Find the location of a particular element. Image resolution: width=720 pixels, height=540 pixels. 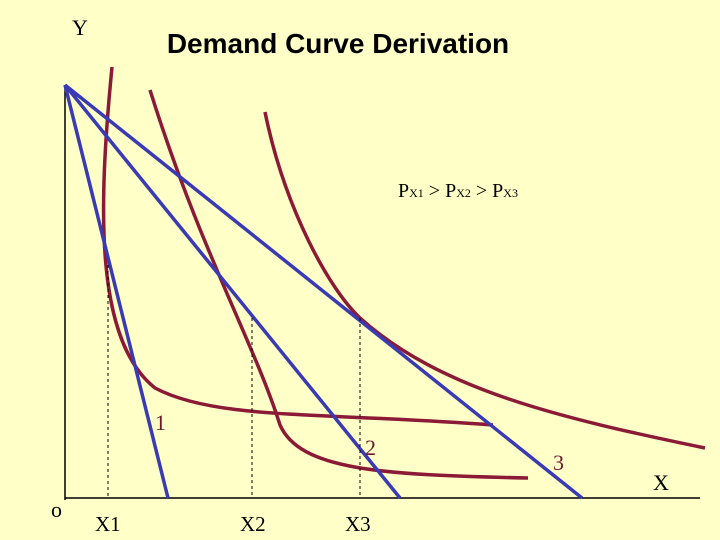

price-x1: P is located at coordinates (403, 191).